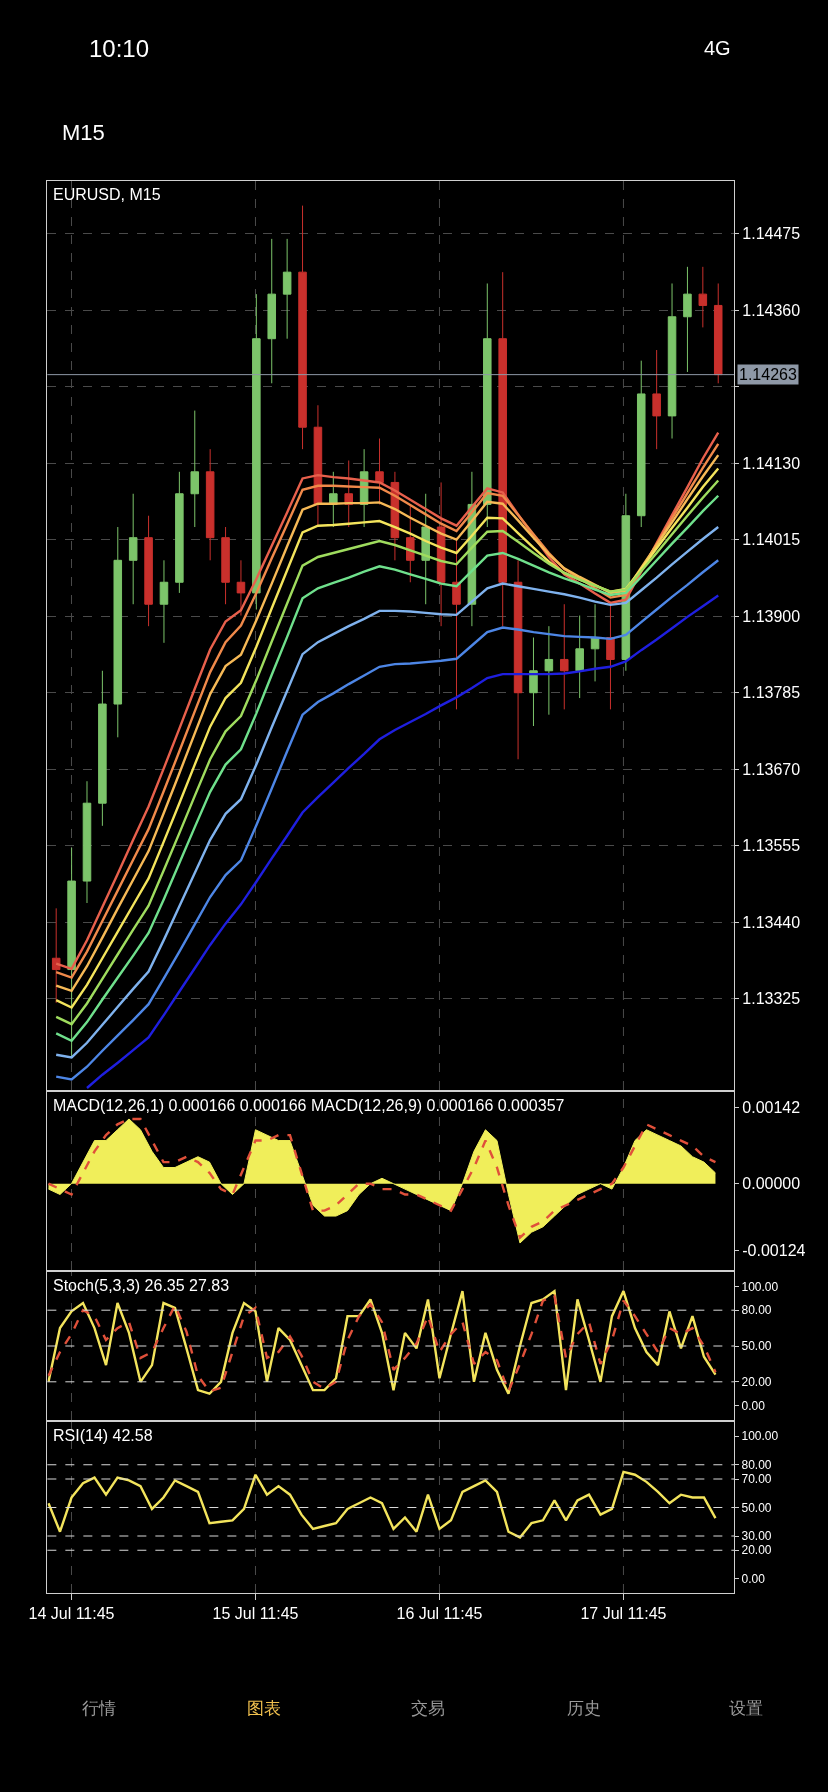 This screenshot has height=1792, width=828. What do you see at coordinates (141, 1285) in the screenshot?
I see `chart-title: Stoch(5,3,3) 26.35 27.83` at bounding box center [141, 1285].